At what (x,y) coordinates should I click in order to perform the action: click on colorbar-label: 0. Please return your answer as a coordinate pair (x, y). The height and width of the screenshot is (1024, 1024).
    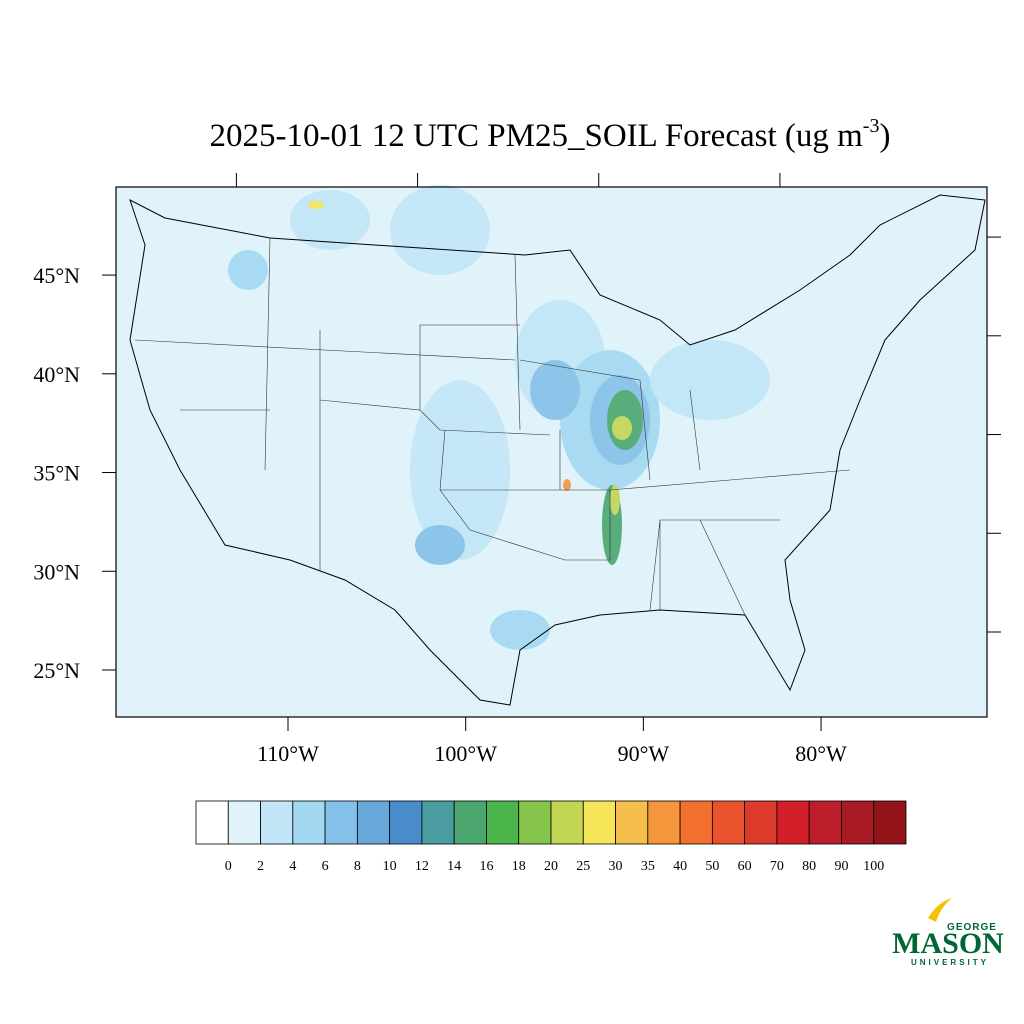
    Looking at the image, I should click on (228, 866).